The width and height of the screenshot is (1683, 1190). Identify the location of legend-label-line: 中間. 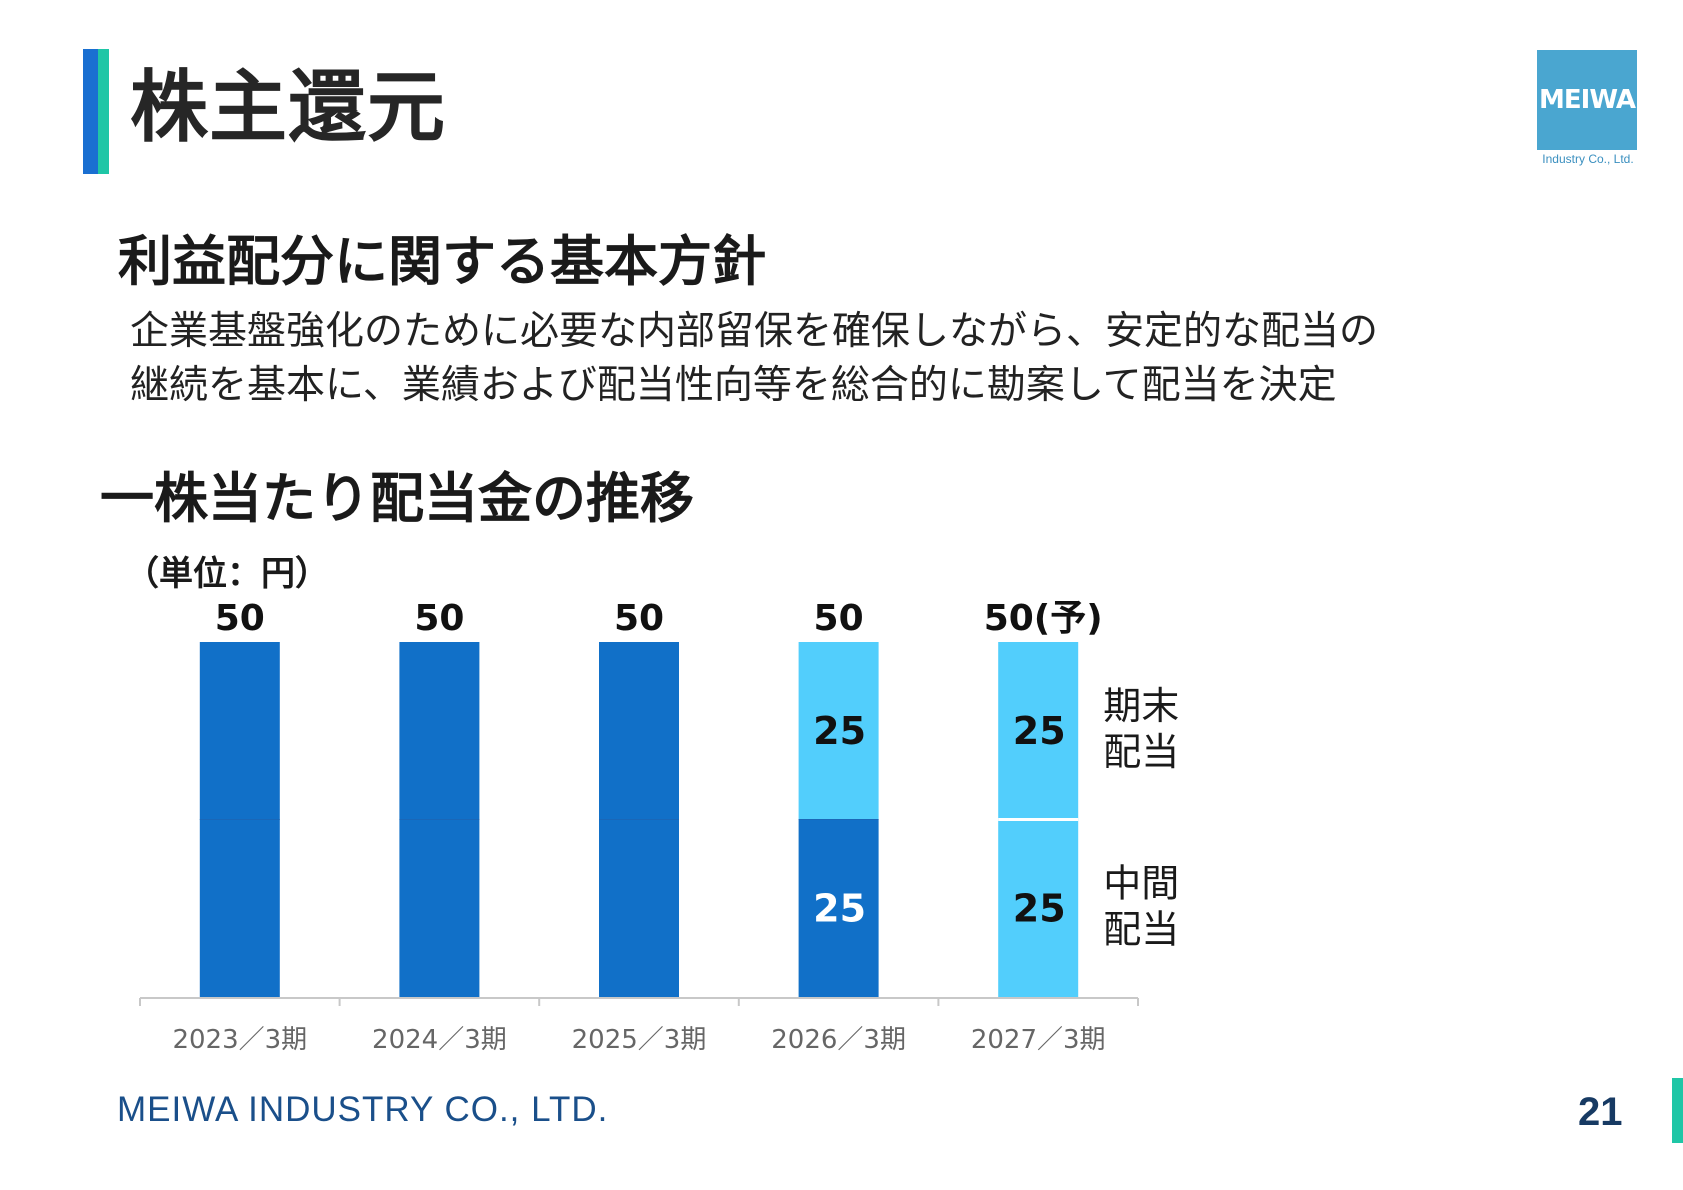
(1141, 883).